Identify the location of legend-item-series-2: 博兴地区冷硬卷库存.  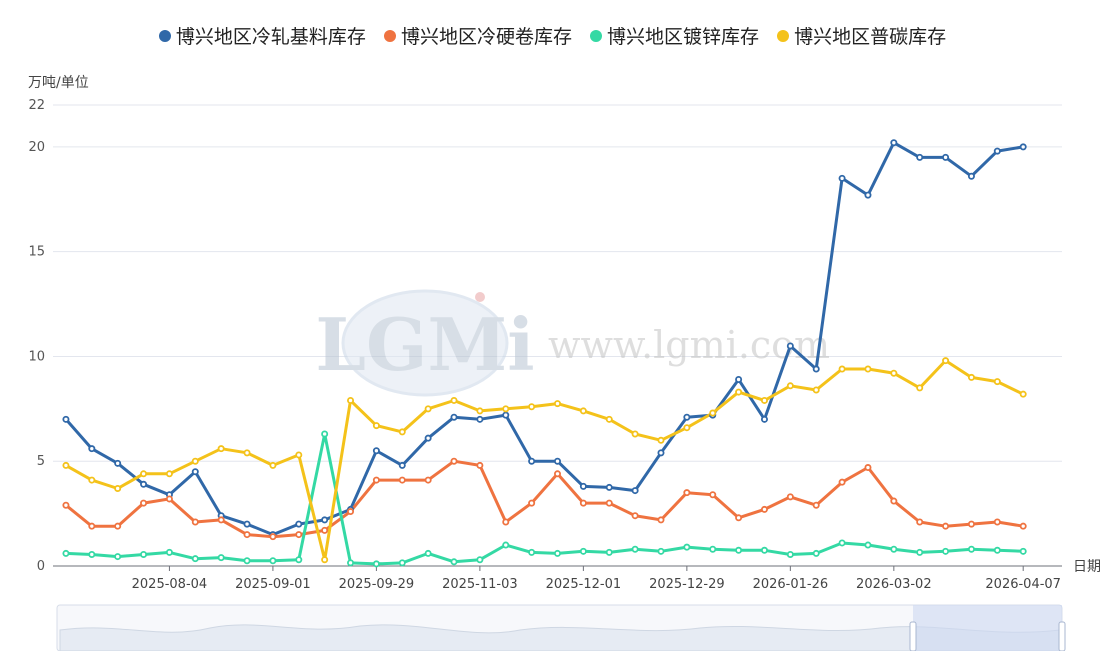
(477, 35).